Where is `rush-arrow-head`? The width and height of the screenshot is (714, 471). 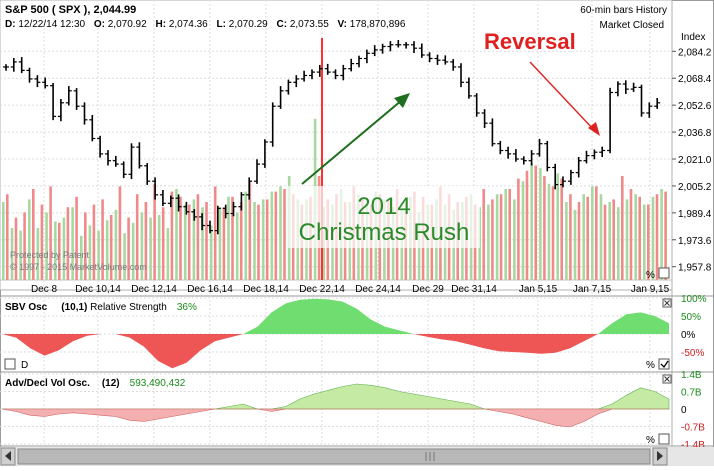 rush-arrow-head is located at coordinates (402, 100).